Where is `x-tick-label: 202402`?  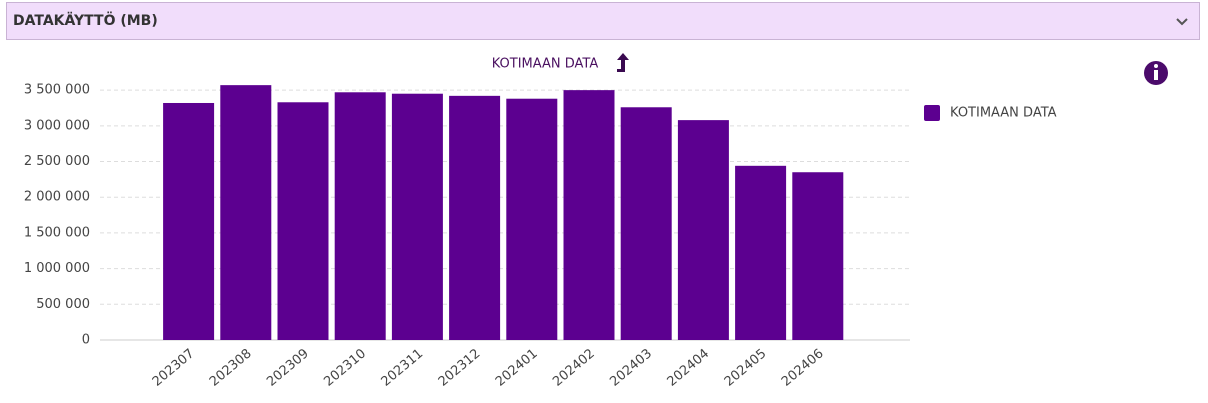
x-tick-label: 202402 is located at coordinates (574, 367).